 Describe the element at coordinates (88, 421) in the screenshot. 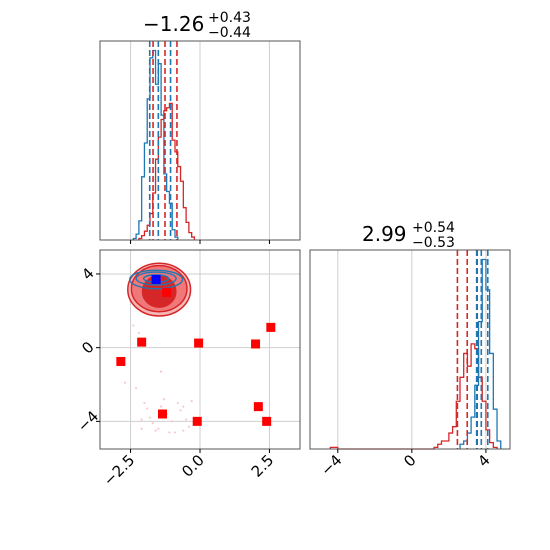

I see `y-tick-label: −4` at that location.